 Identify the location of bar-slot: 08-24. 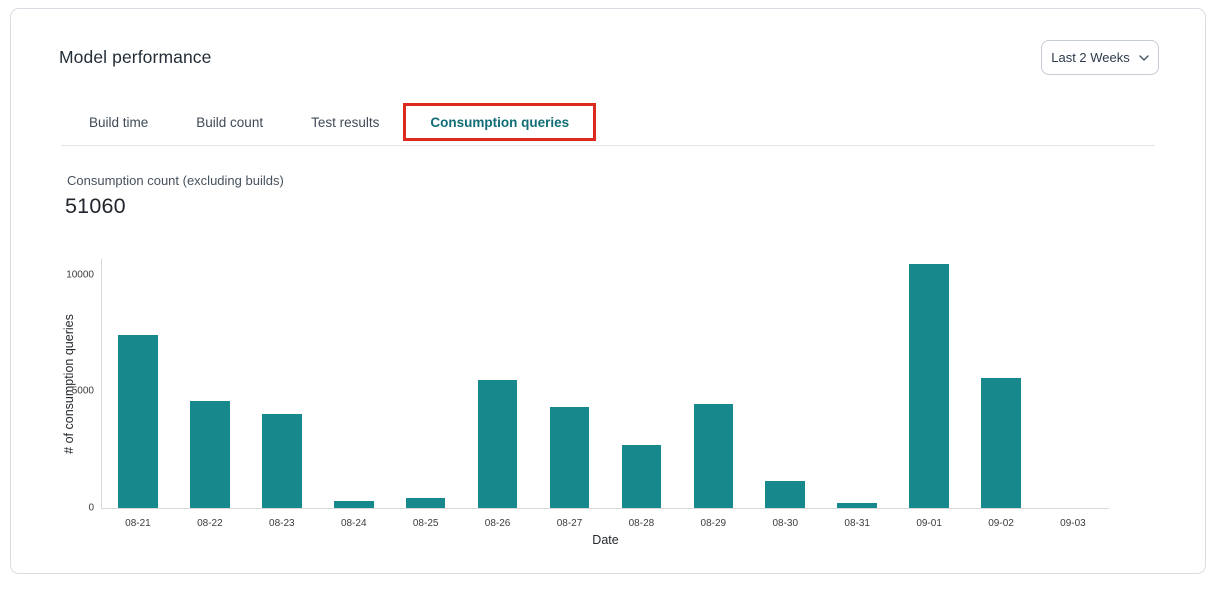
(354, 394).